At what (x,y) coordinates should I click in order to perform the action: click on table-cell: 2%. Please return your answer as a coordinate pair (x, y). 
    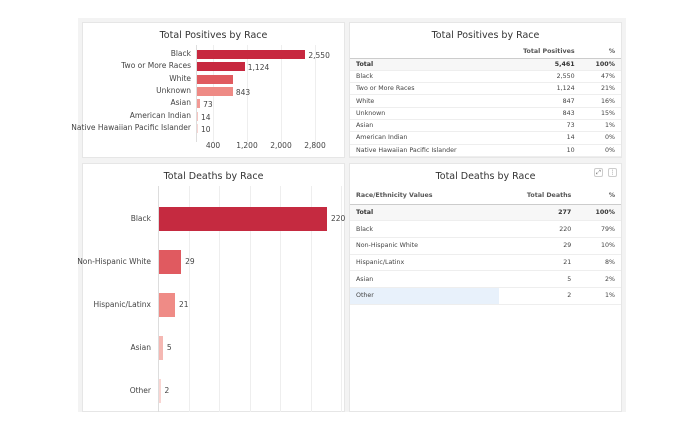
    Looking at the image, I should click on (610, 279).